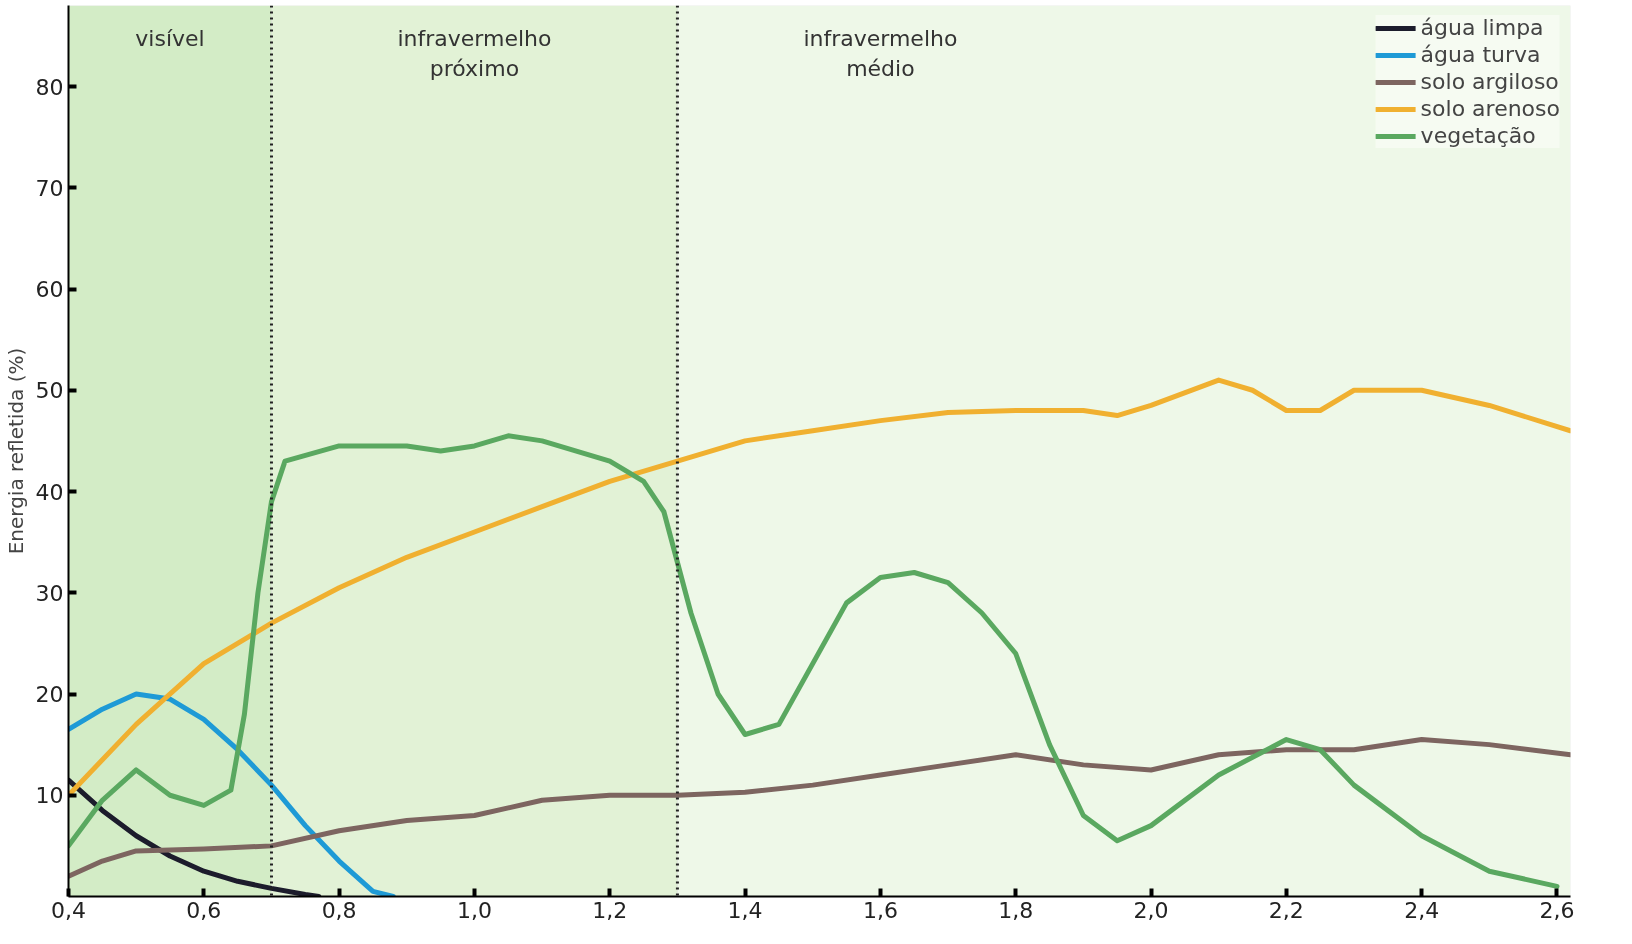 The height and width of the screenshot is (944, 1632). What do you see at coordinates (1422, 910) in the screenshot?
I see `x-tick-label: 2,4` at bounding box center [1422, 910].